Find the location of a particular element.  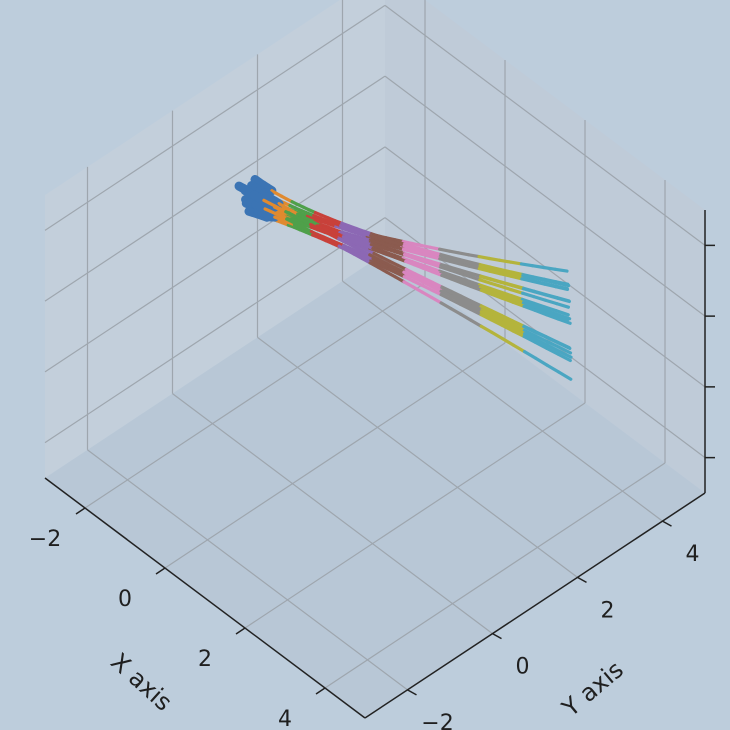

x-axis-line is located at coordinates (205, 598).